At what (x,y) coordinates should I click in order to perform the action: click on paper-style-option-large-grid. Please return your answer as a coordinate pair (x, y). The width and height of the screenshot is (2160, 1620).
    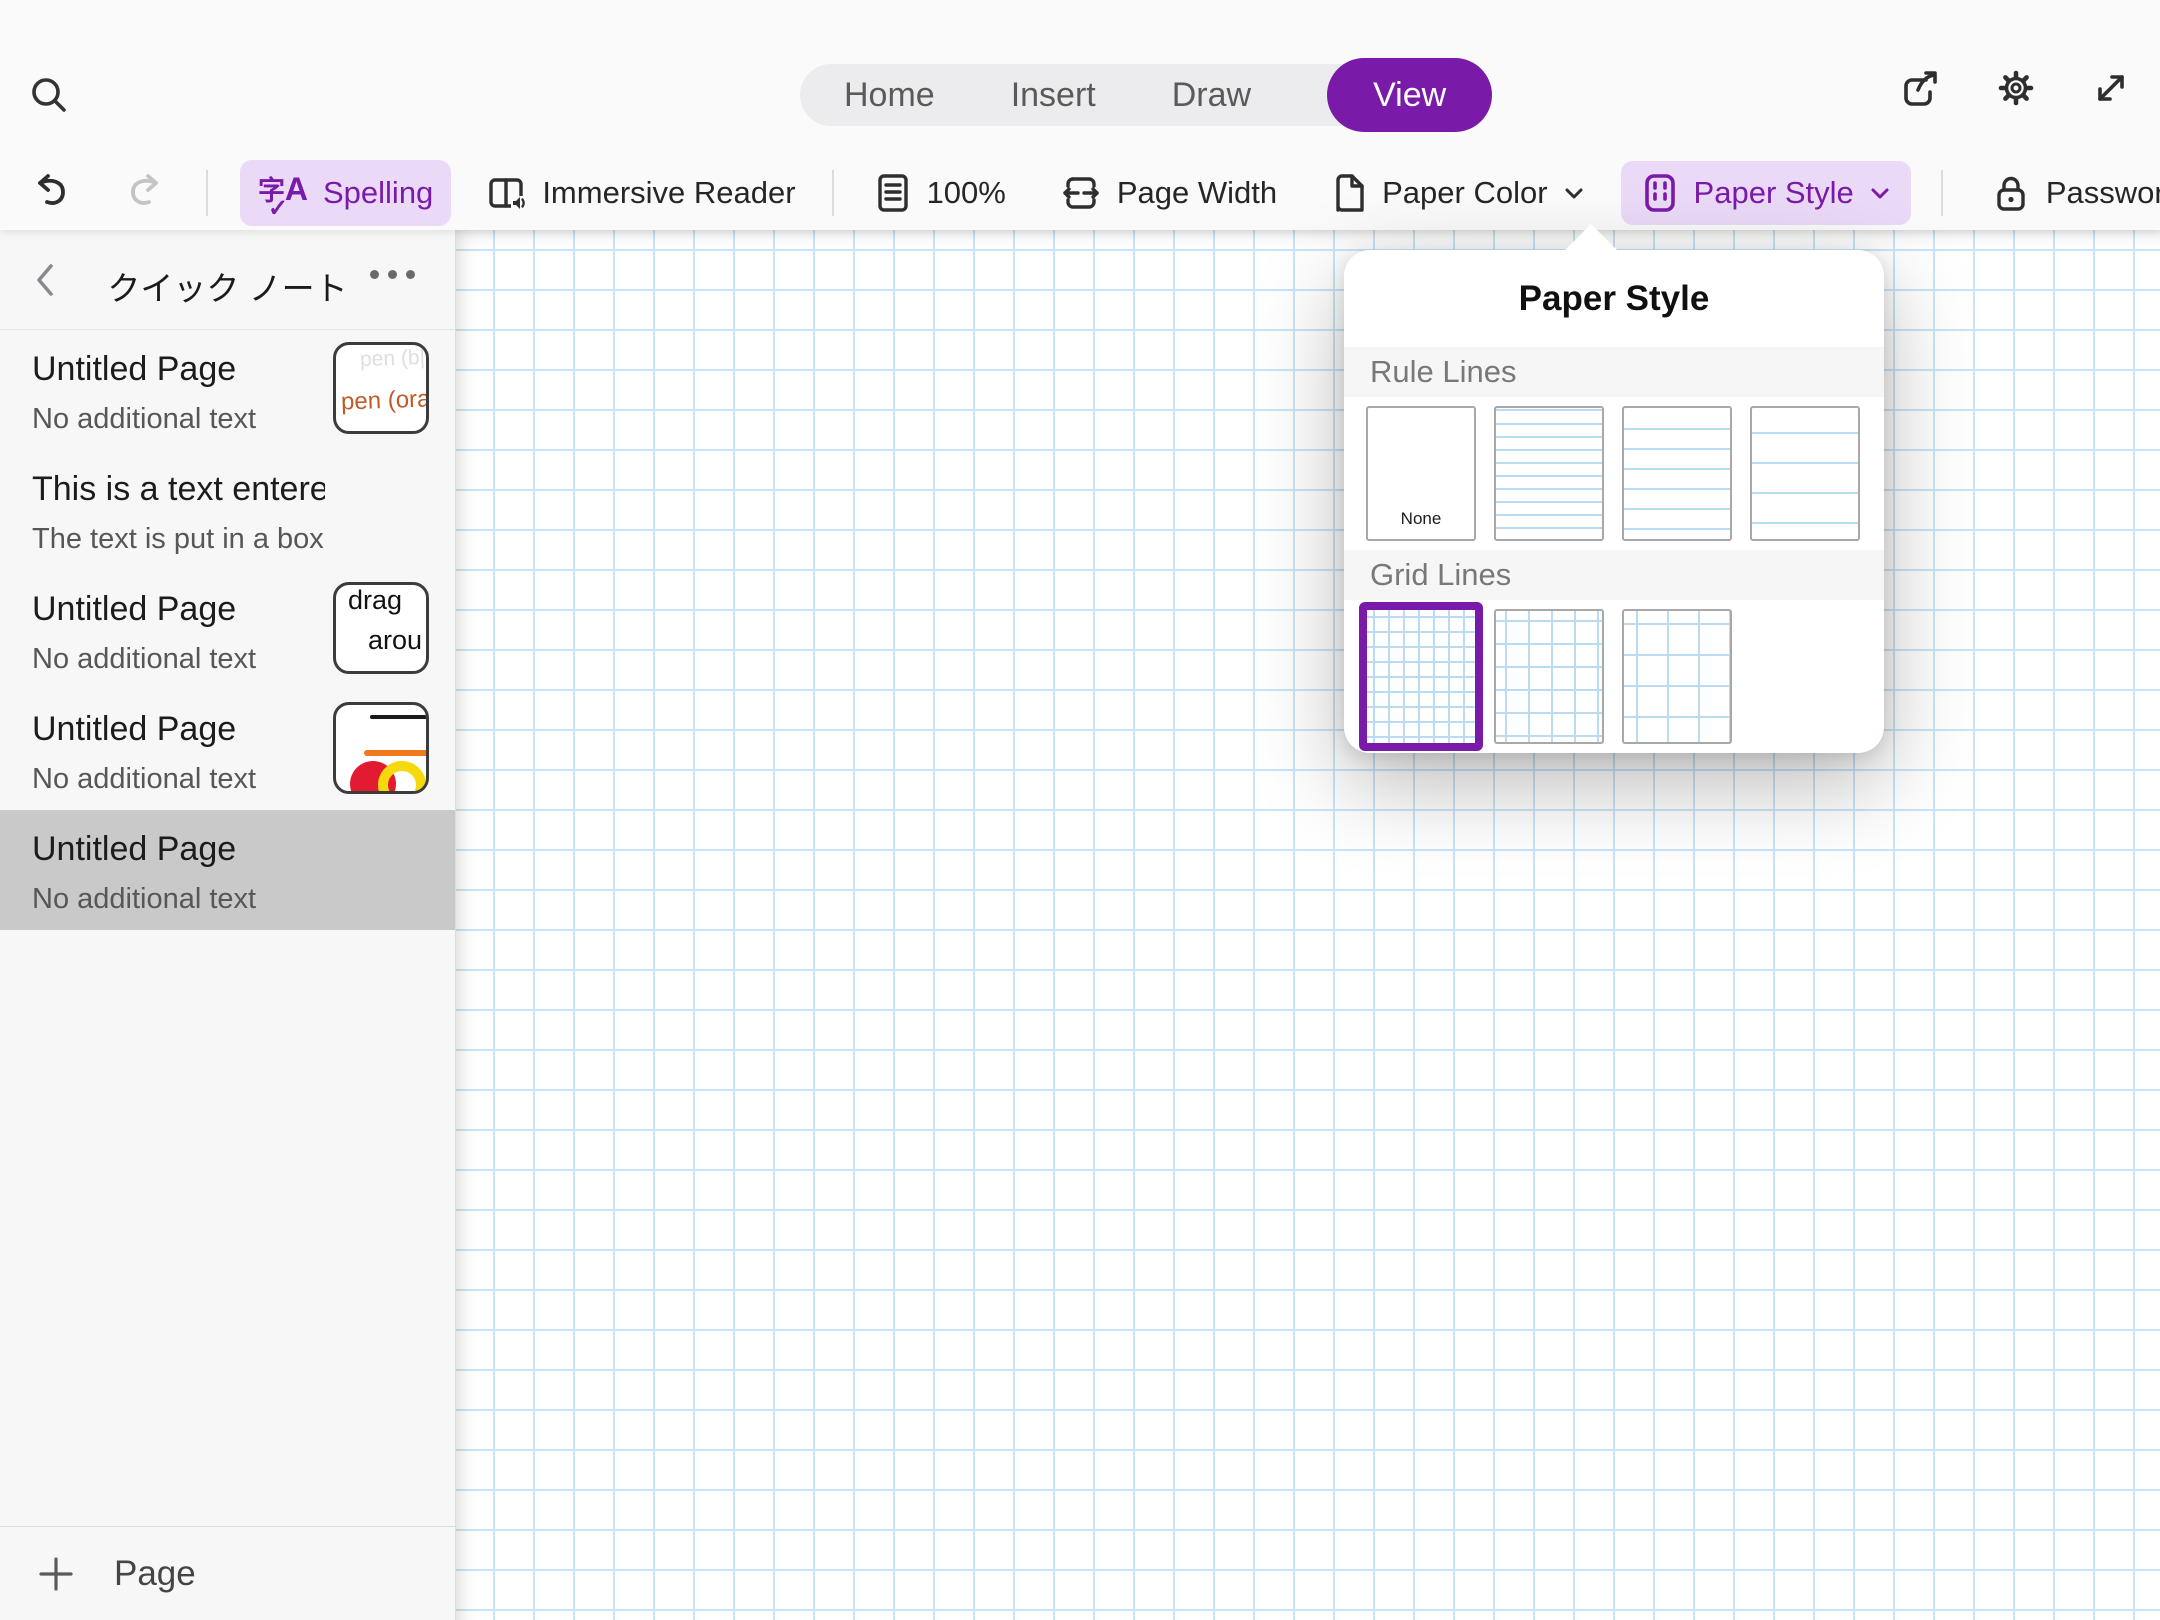
    Looking at the image, I should click on (1677, 676).